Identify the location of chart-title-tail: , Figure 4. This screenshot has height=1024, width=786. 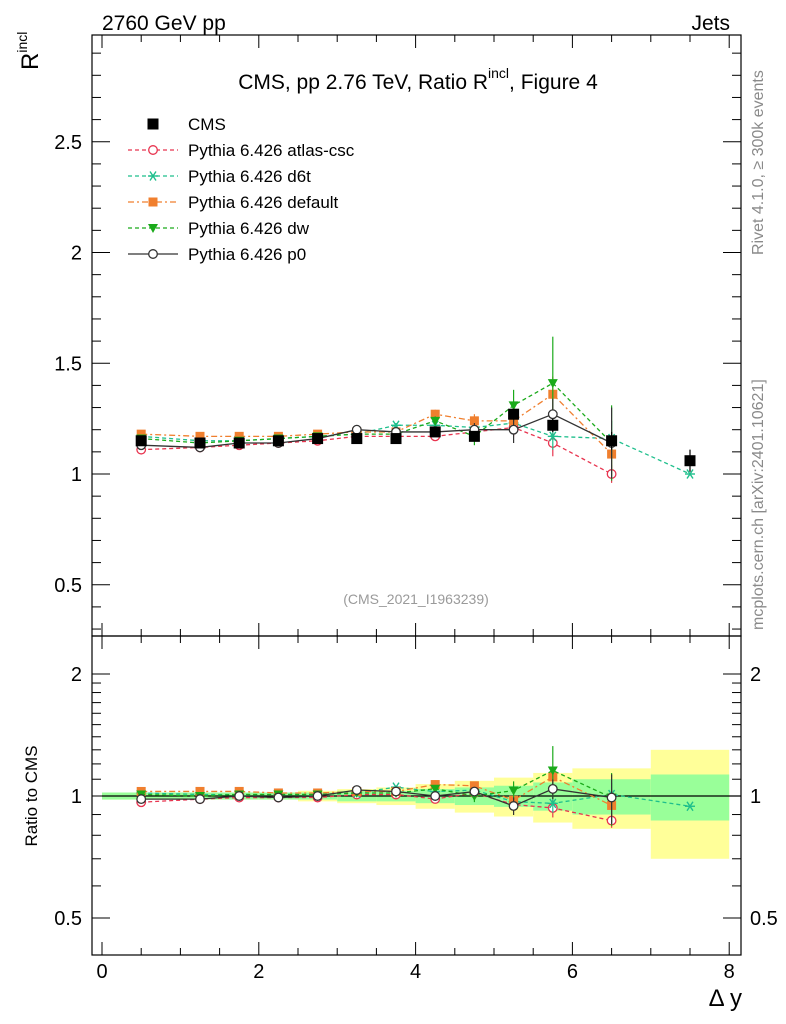
(553, 82).